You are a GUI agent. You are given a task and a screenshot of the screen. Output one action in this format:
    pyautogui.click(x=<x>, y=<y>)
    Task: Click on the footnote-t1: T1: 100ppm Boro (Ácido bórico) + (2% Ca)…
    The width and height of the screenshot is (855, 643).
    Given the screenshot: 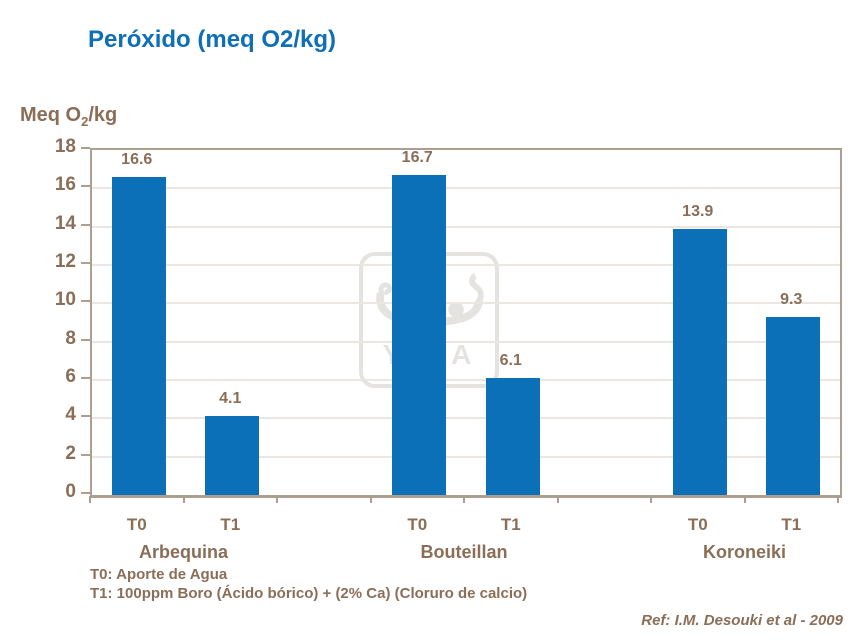 What is the action you would take?
    pyautogui.click(x=309, y=593)
    